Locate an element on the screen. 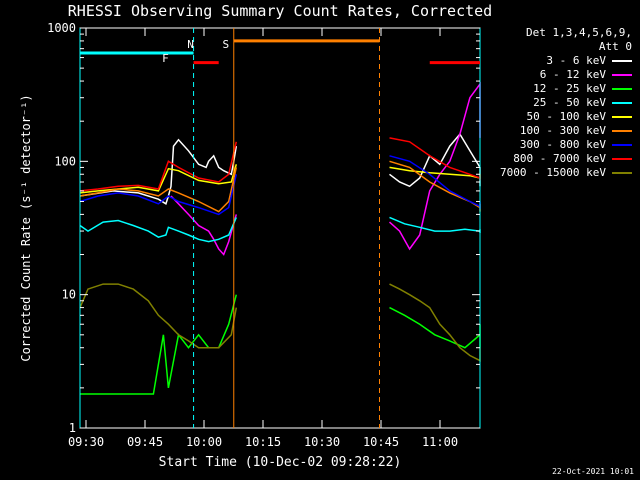 This screenshot has width=640, height=480. x-tick-label: 10:00 is located at coordinates (204, 442).